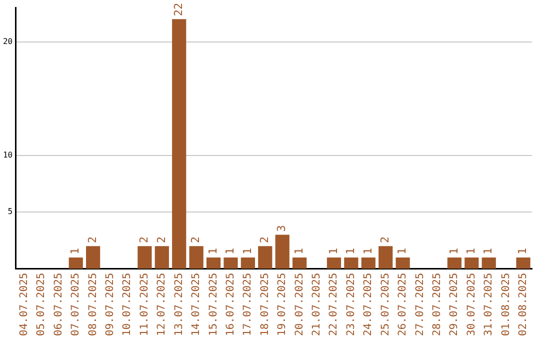  I want to click on x-tick-label: 24.07.2025, so click(368, 304).